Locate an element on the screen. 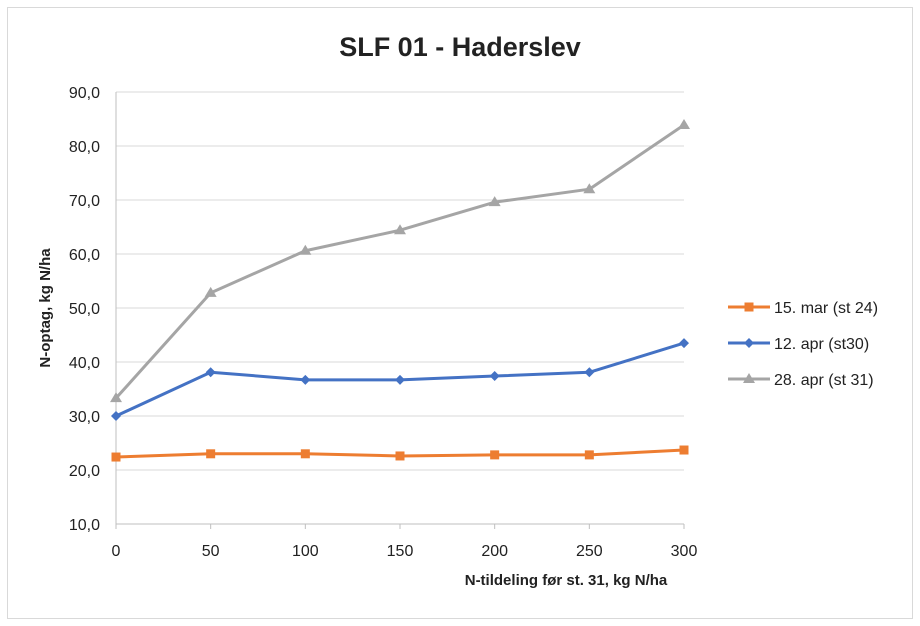  x-tick-label: 0 is located at coordinates (116, 551).